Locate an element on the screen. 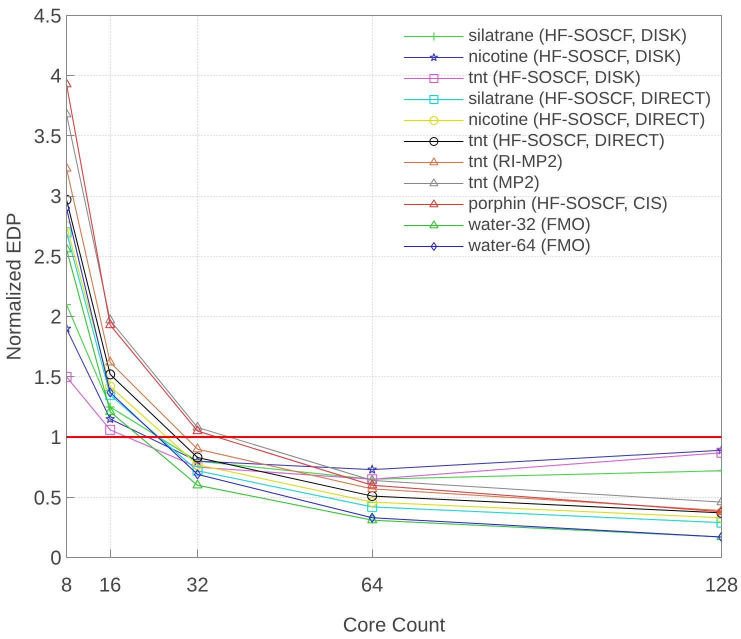 The width and height of the screenshot is (741, 639). legend-label: water-64 (FMO) is located at coordinates (529, 245).